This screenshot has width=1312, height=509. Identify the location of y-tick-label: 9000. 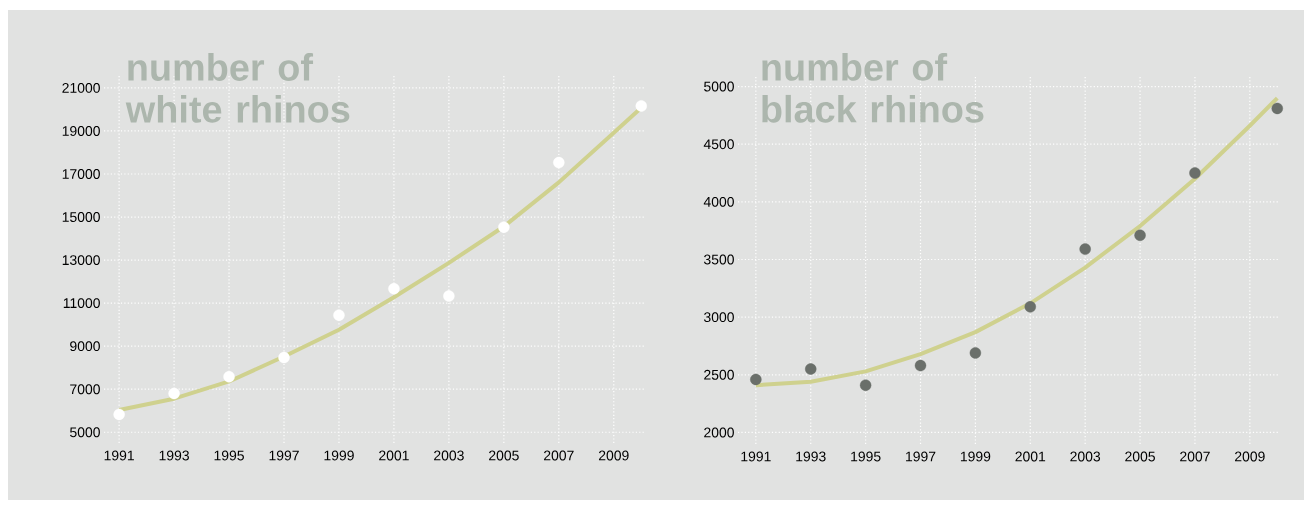
(85, 346).